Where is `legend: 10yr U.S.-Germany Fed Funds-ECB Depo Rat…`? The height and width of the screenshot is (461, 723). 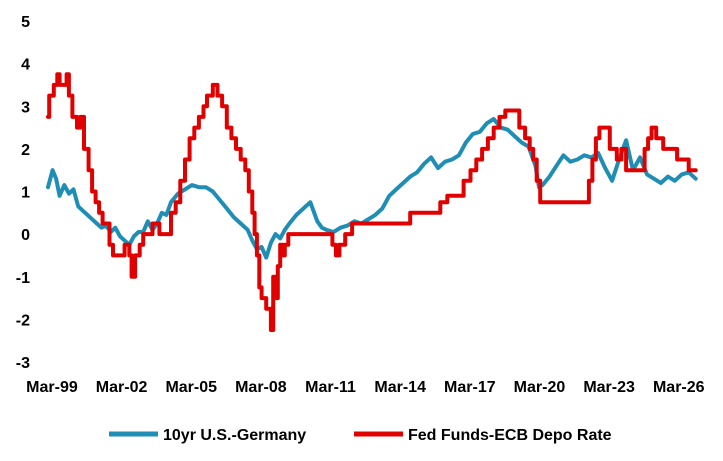 legend: 10yr U.S.-Germany Fed Funds-ECB Depo Rat… is located at coordinates (360, 435).